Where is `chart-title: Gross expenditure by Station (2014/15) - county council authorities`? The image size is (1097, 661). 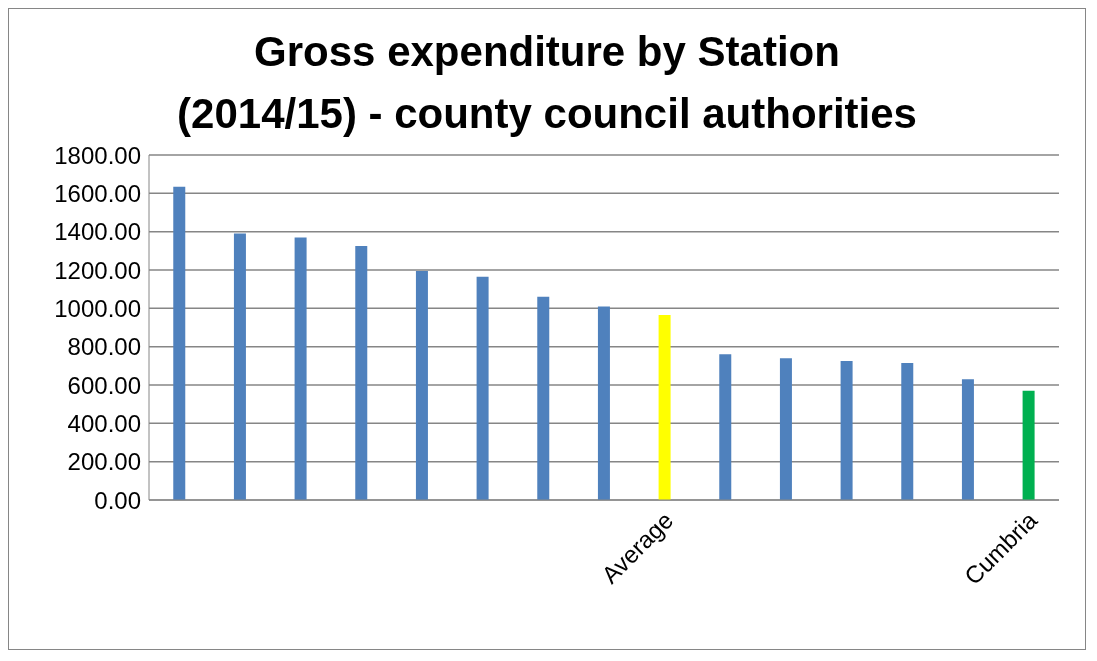 chart-title: Gross expenditure by Station (2014/15) - county council authorities is located at coordinates (547, 83).